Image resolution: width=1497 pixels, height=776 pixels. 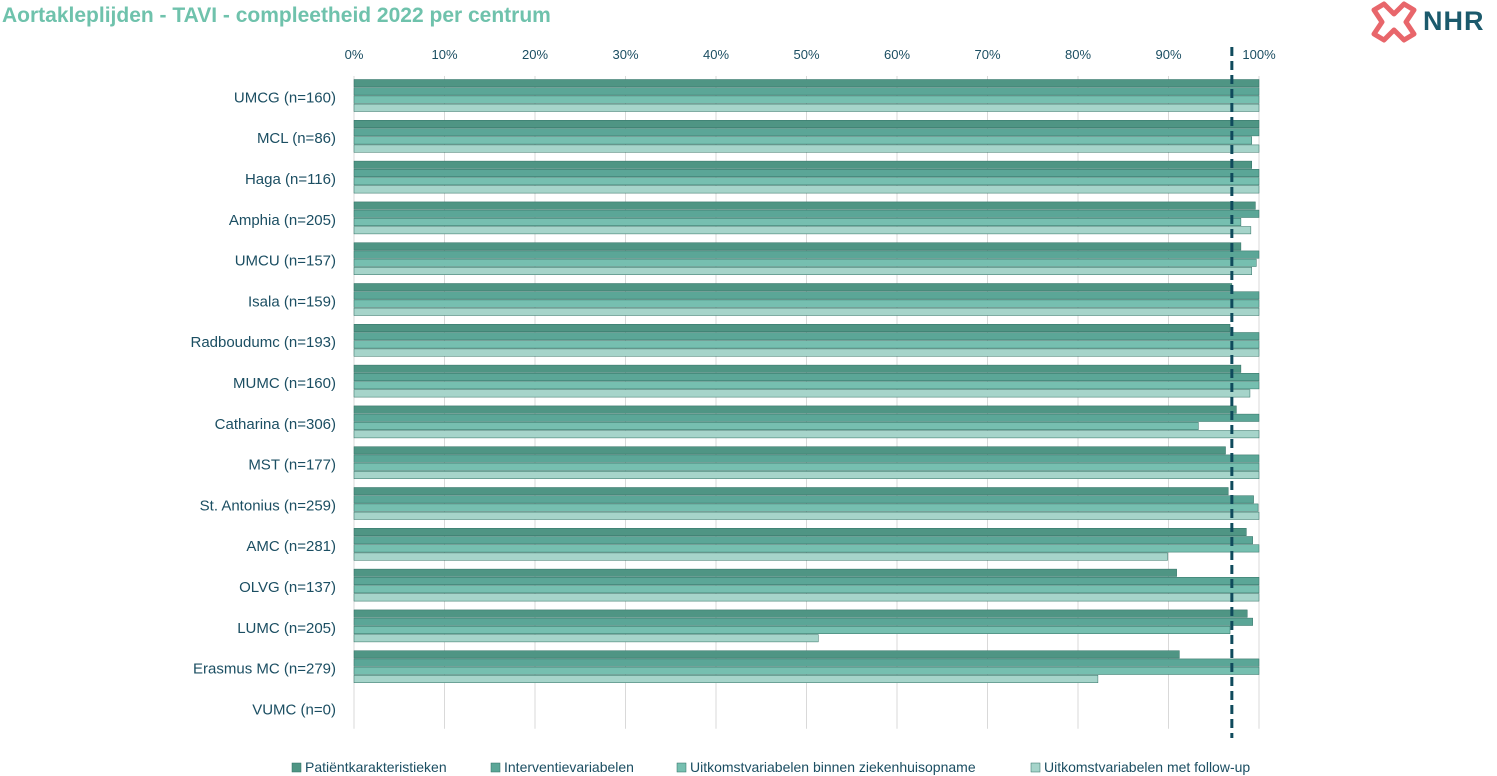 I want to click on category-label: LUMC (n=205), so click(x=286, y=628).